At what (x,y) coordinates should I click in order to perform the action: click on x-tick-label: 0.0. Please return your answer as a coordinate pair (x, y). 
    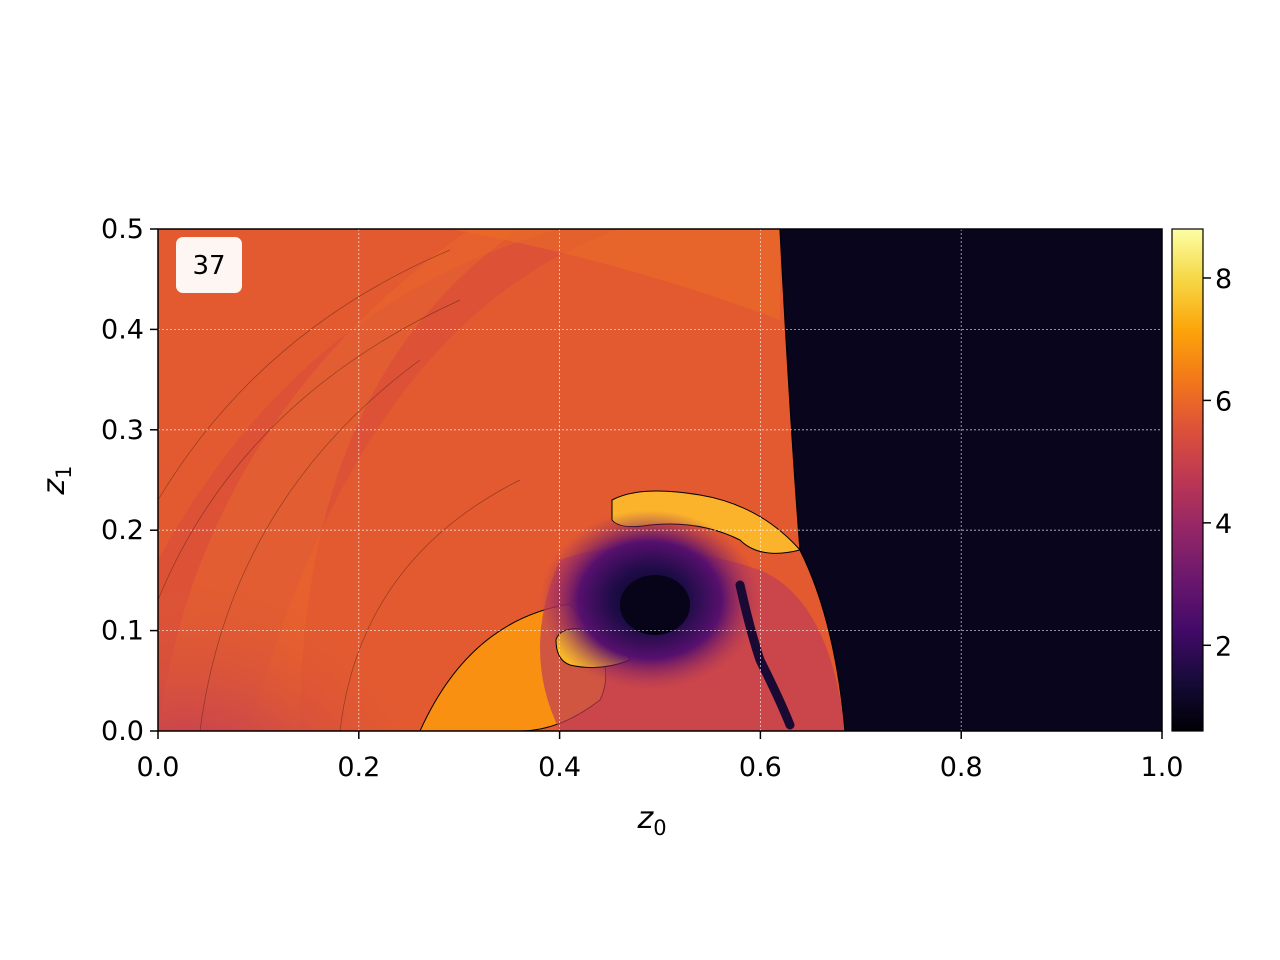
    Looking at the image, I should click on (158, 767).